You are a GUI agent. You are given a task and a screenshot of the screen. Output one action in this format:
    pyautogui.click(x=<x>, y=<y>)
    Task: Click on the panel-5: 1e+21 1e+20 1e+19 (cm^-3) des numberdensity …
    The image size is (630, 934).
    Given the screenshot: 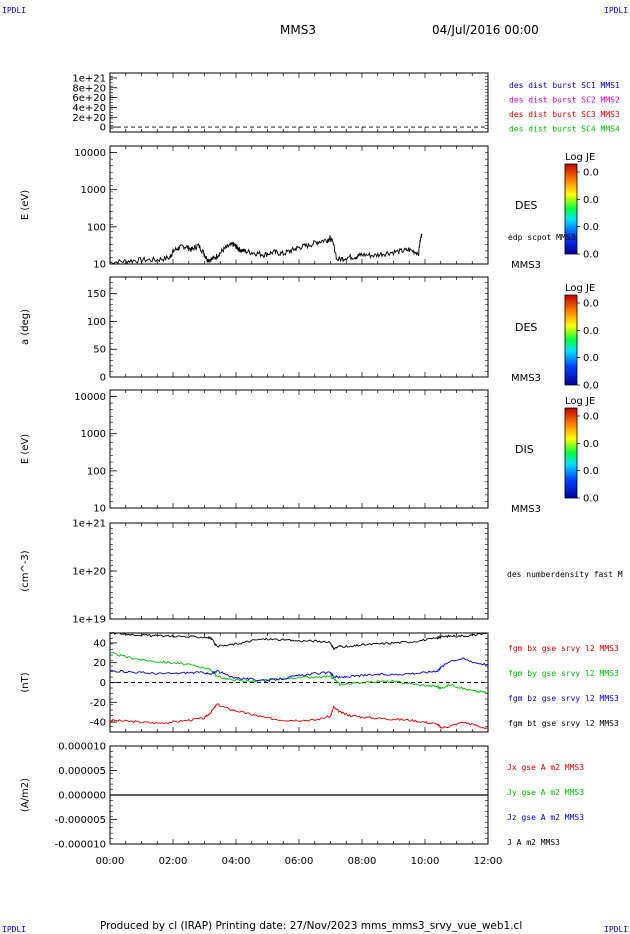 What is the action you would take?
    pyautogui.click(x=321, y=572)
    